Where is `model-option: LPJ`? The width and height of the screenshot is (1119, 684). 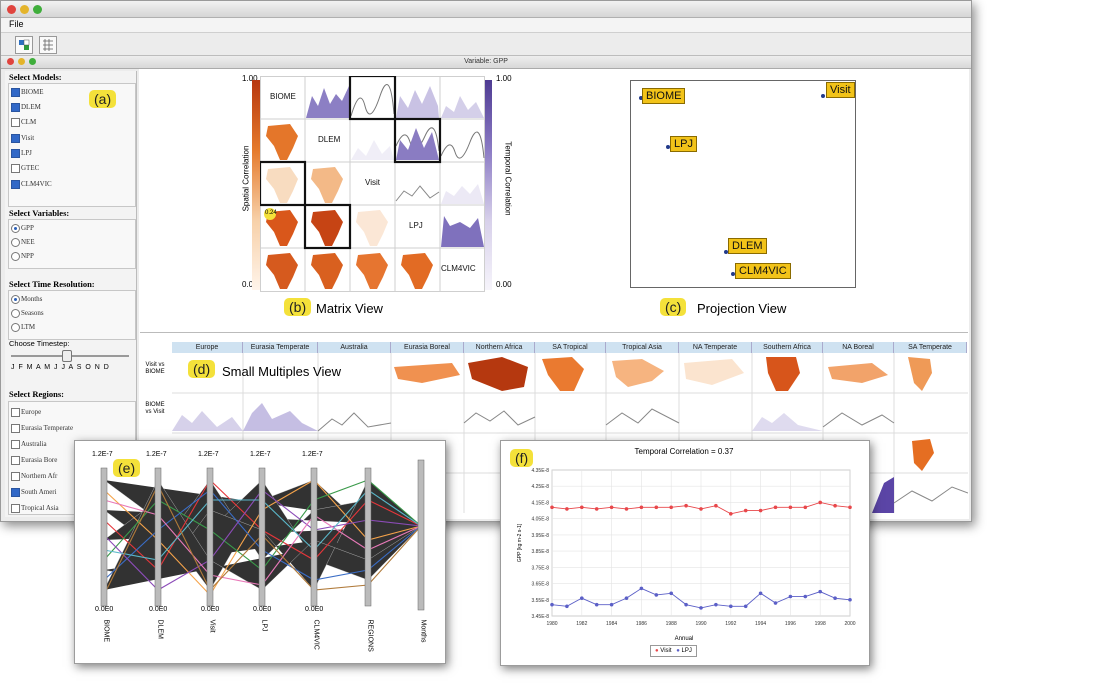
model-option: LPJ is located at coordinates (21, 153).